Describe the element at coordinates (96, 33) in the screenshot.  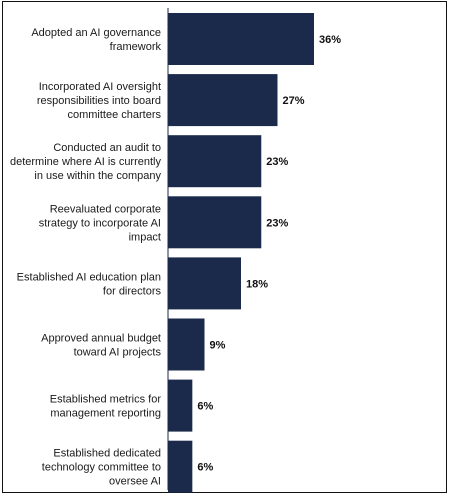
I see `category-label-line: Adopted an AI governance` at that location.